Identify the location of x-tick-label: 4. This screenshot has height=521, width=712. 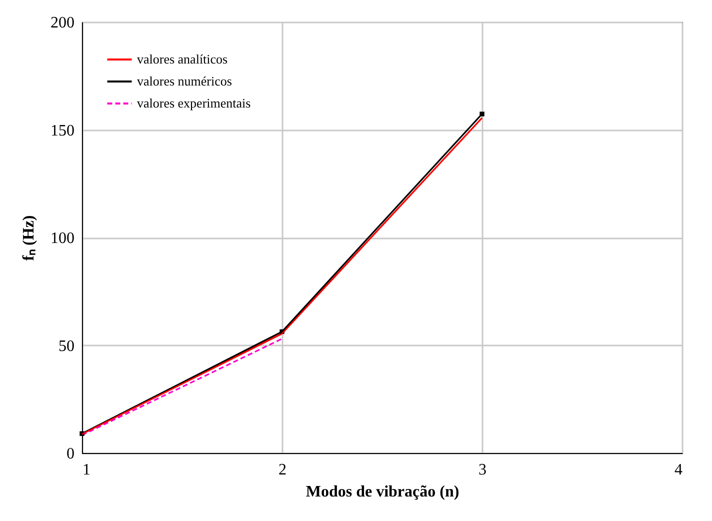
(678, 470).